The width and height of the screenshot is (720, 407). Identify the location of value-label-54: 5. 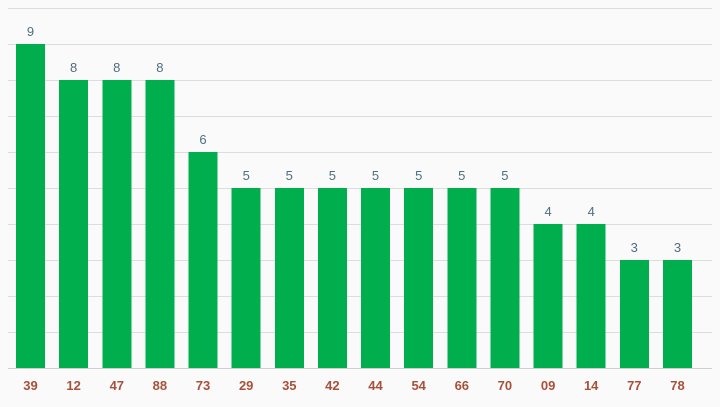
(418, 175).